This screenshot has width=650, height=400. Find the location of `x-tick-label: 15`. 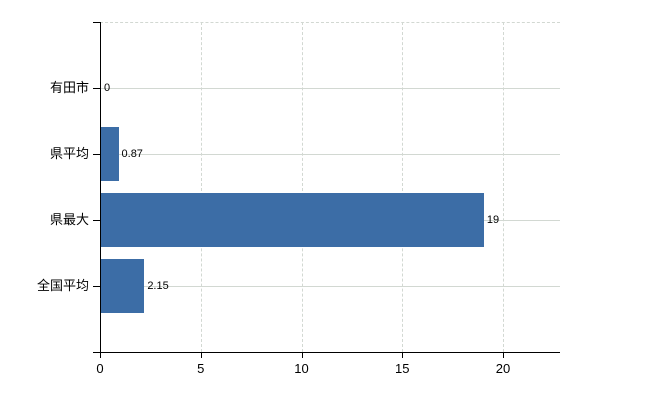

x-tick-label: 15 is located at coordinates (402, 368).